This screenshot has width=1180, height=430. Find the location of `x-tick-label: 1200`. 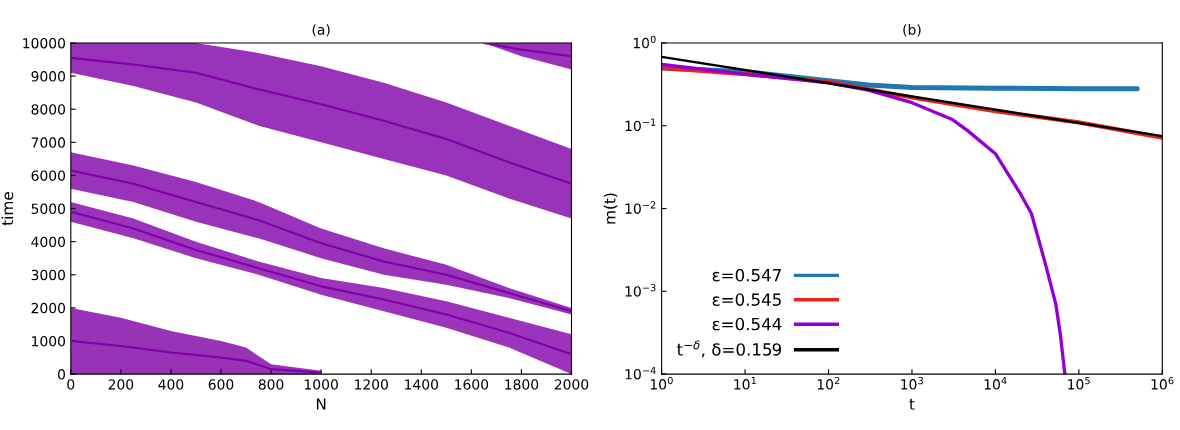

x-tick-label: 1200 is located at coordinates (371, 384).